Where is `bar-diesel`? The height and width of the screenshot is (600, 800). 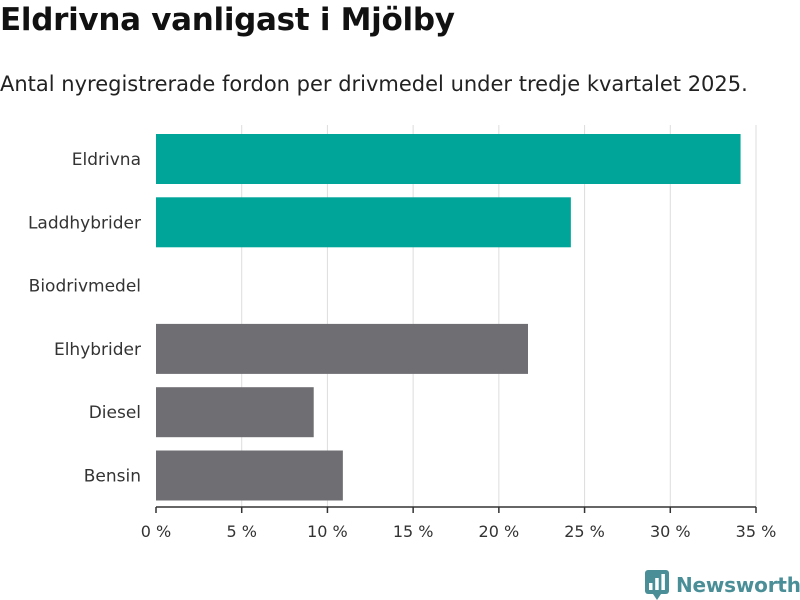
bar-diesel is located at coordinates (235, 412).